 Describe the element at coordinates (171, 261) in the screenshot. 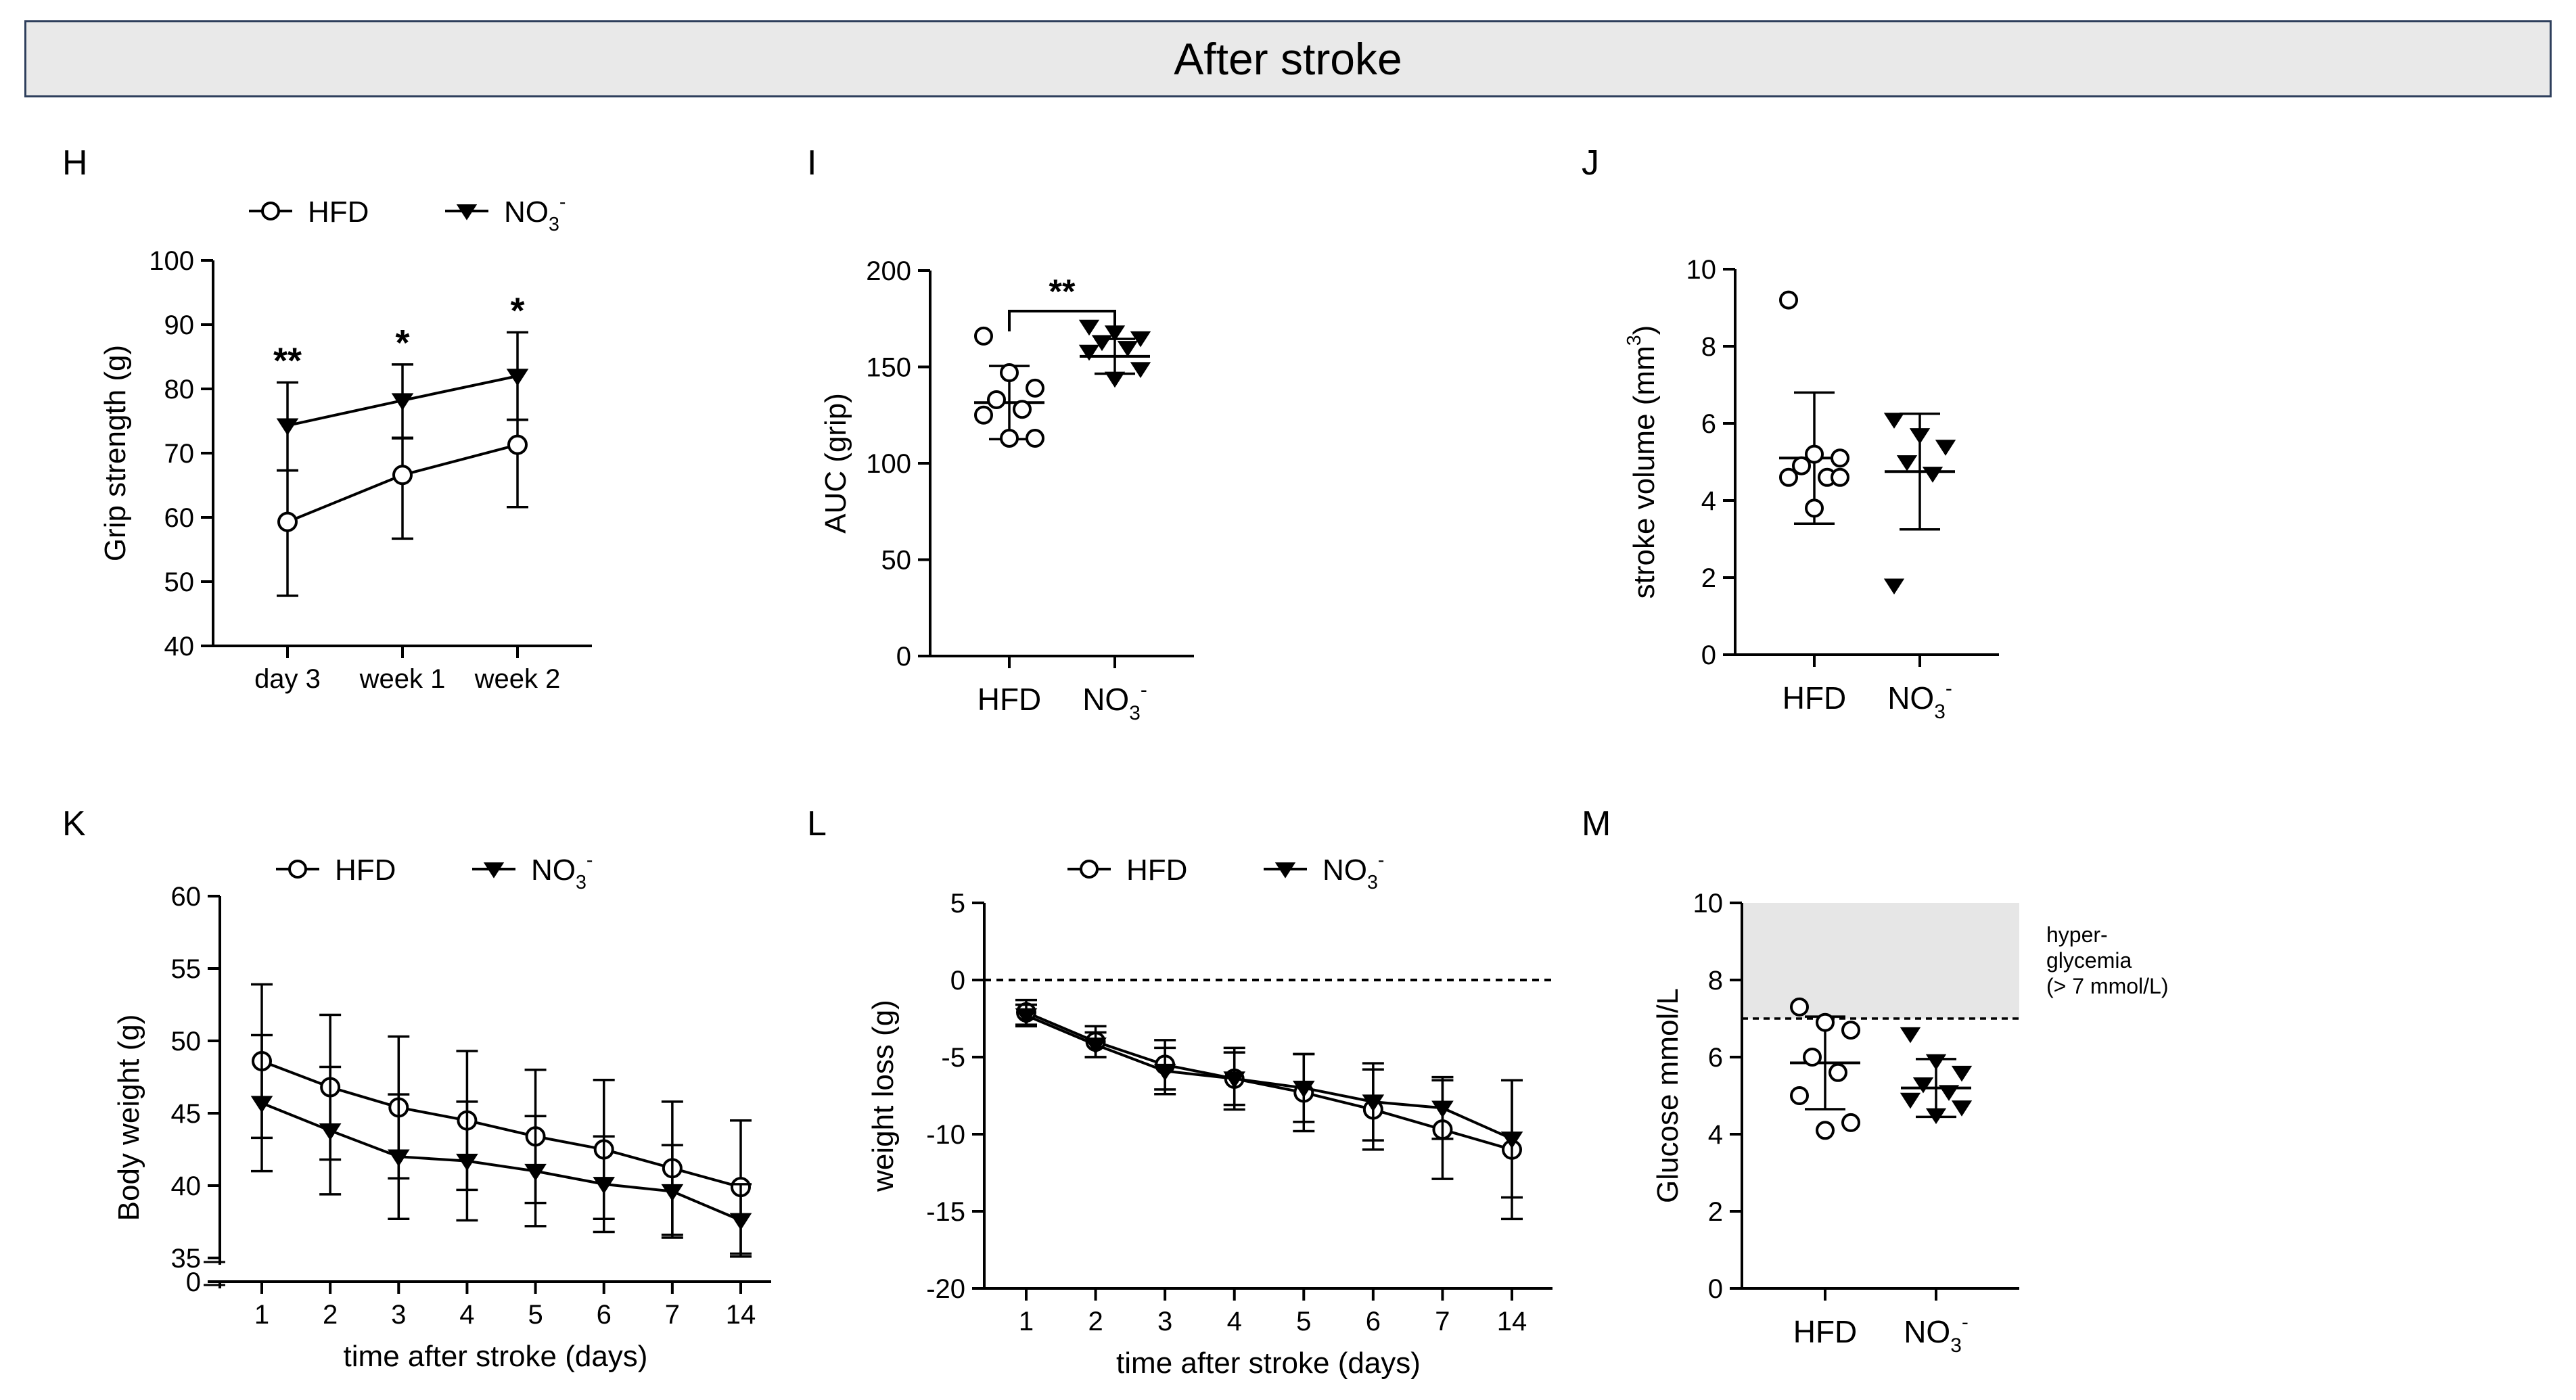

I see `panel-H-ytick-label: 100` at that location.